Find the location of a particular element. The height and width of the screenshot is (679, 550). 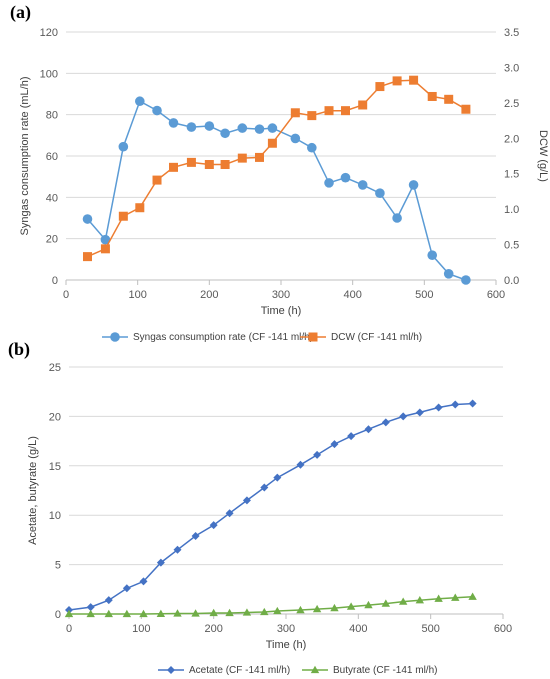

legend-label: DCW (CF -141 ml/h) is located at coordinates (376, 337).